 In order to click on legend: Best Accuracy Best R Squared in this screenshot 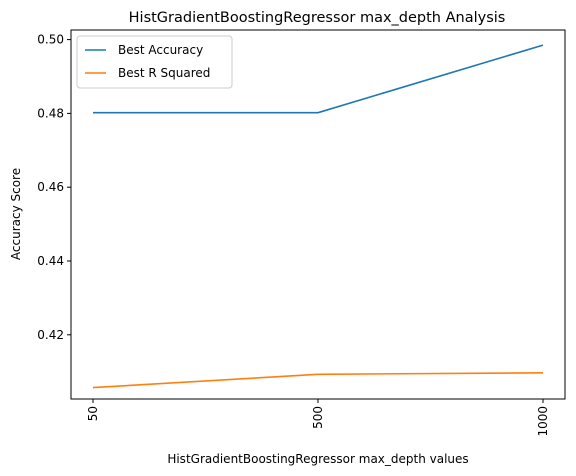, I will do `click(154, 62)`.